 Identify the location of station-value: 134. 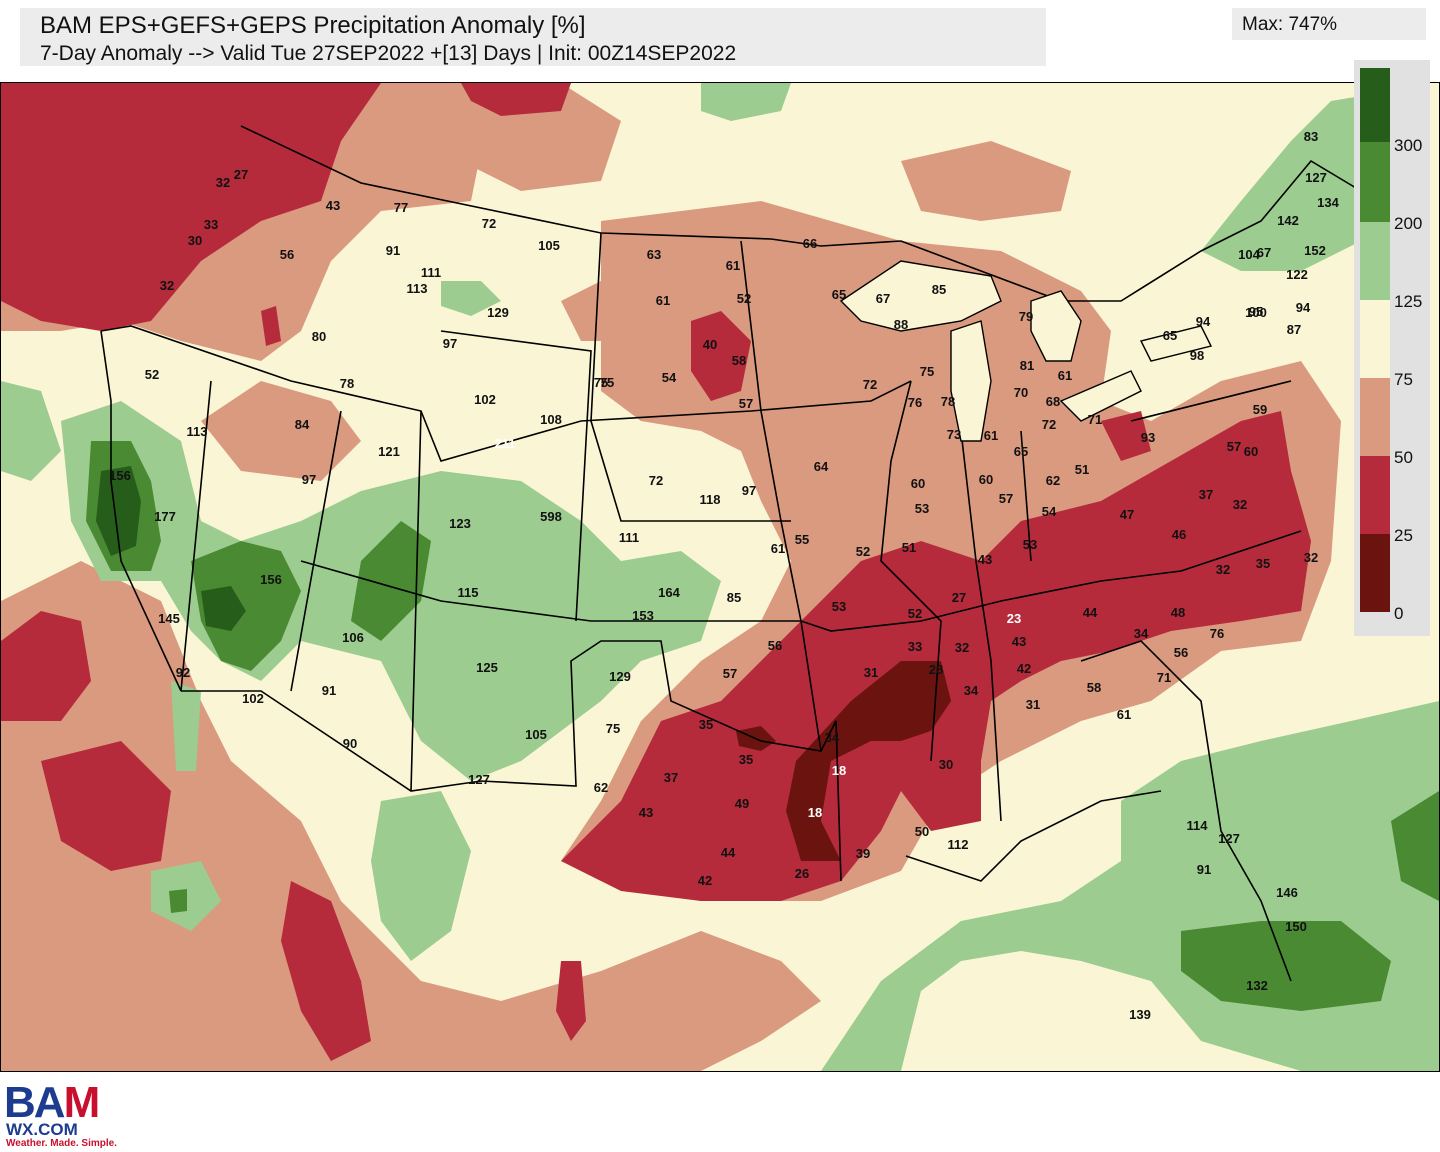
(1328, 202).